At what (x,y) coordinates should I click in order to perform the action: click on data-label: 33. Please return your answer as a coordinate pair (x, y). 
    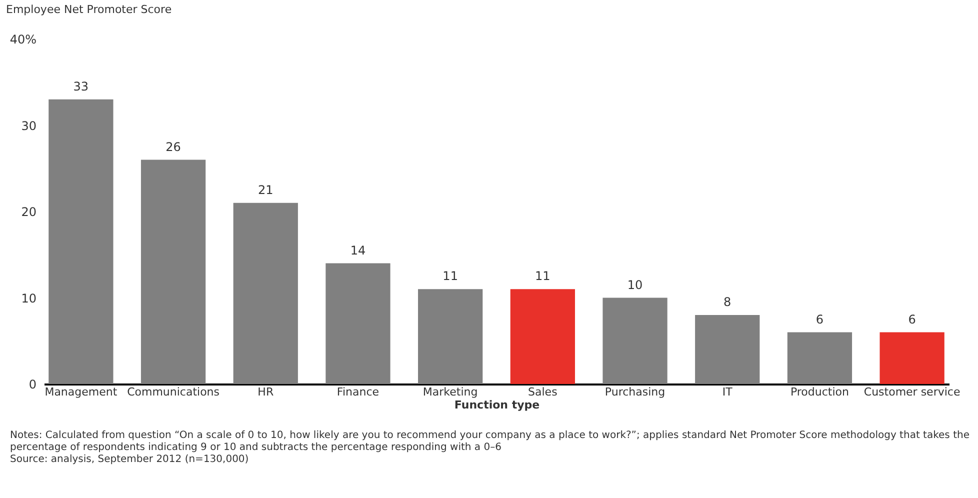
    Looking at the image, I should click on (81, 86).